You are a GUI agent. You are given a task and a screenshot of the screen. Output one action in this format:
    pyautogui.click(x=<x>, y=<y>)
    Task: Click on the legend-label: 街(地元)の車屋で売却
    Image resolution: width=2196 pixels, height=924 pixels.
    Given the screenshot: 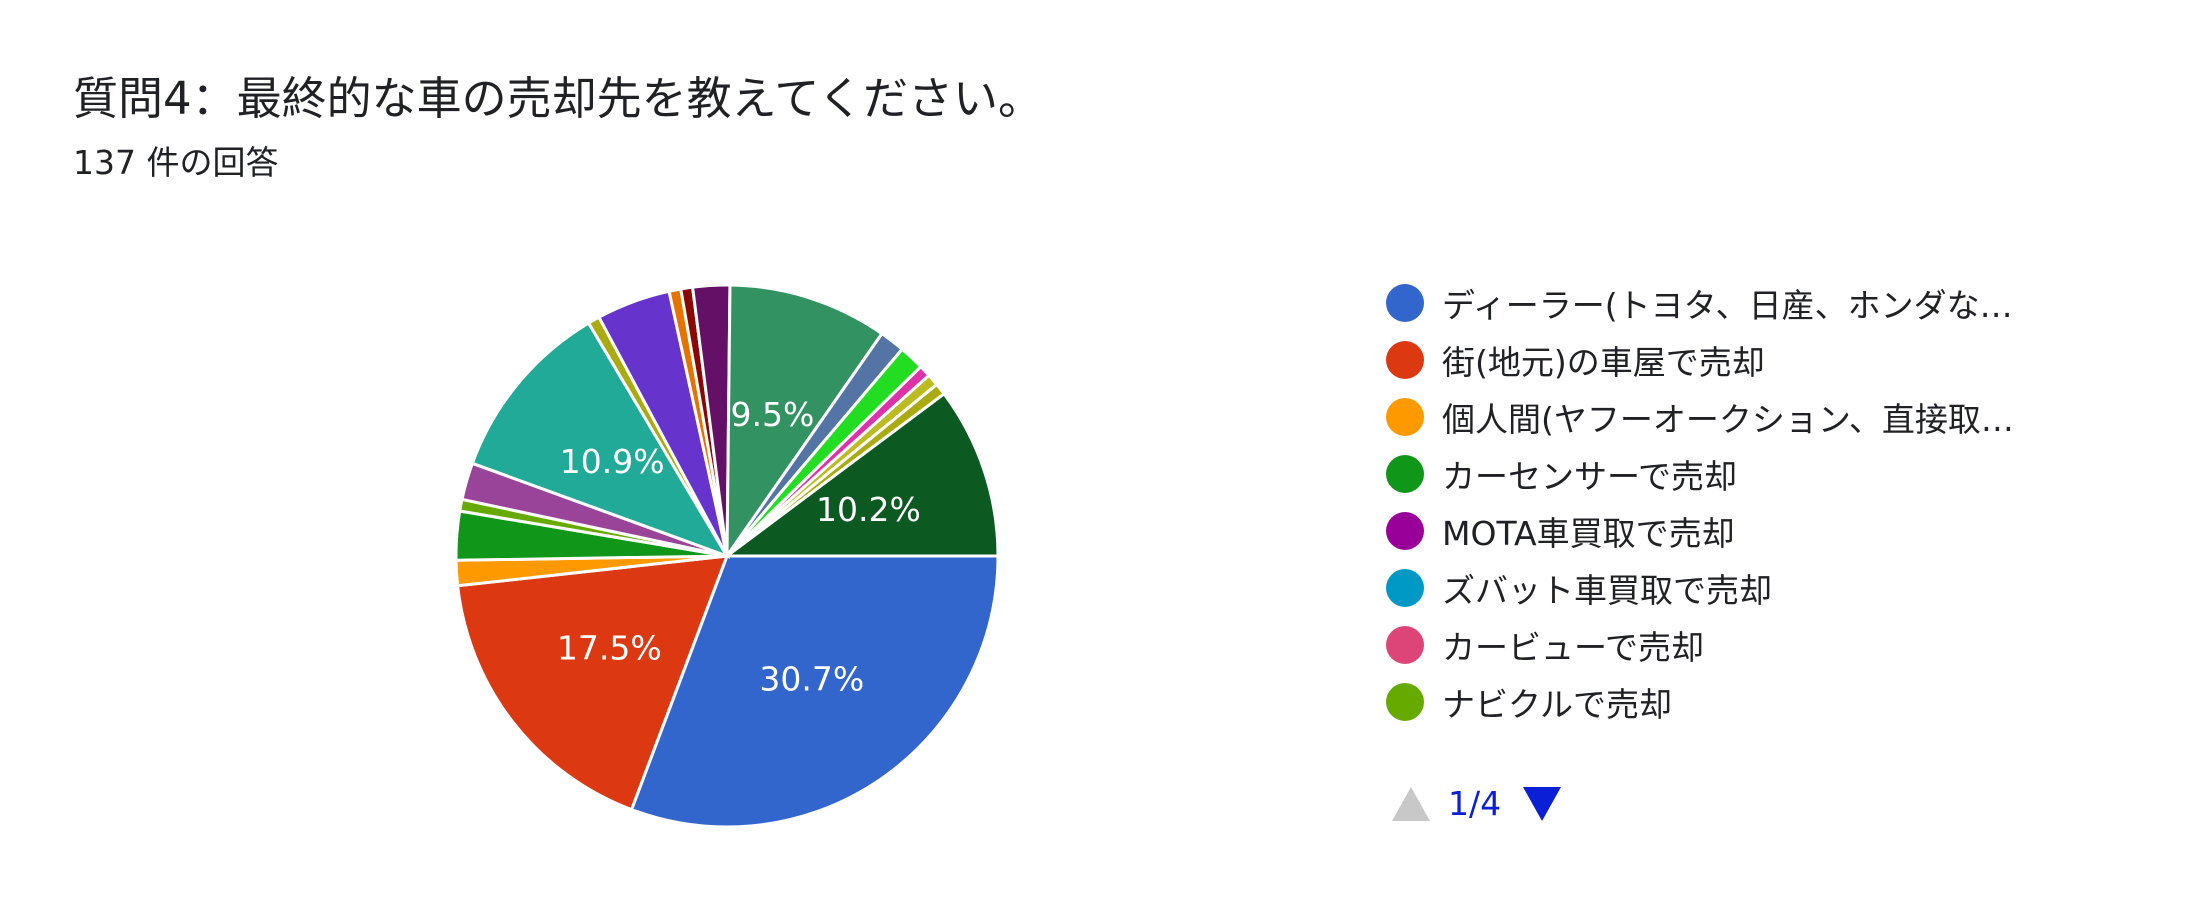 What is the action you would take?
    pyautogui.click(x=1603, y=362)
    